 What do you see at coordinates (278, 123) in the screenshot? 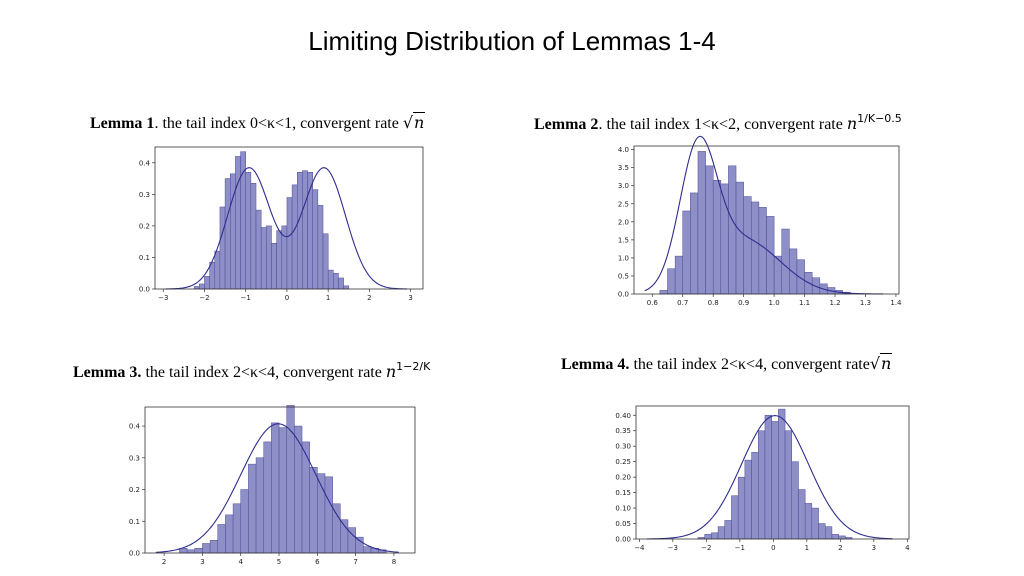
I see `caption-lemma-1-text: . the tail index 0<κ<1, convergent rate` at bounding box center [278, 123].